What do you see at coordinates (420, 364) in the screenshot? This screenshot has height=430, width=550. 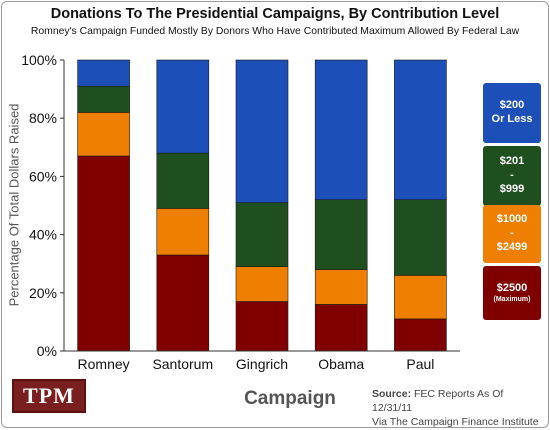 I see `x-tick-label: Paul` at bounding box center [420, 364].